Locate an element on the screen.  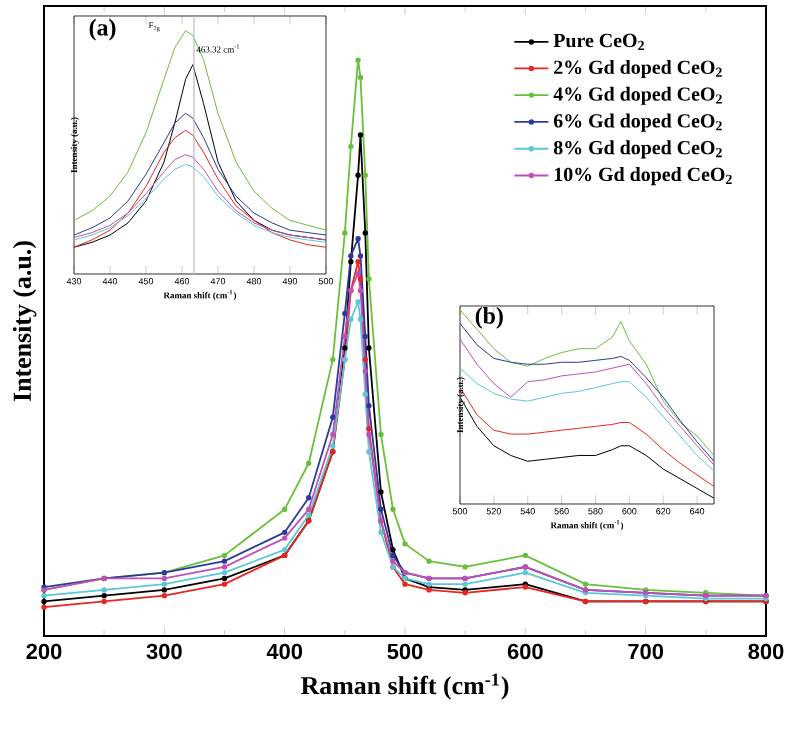
legend-label: 4% Gd doped CeO$_{2}$ is located at coordinates (637, 95).